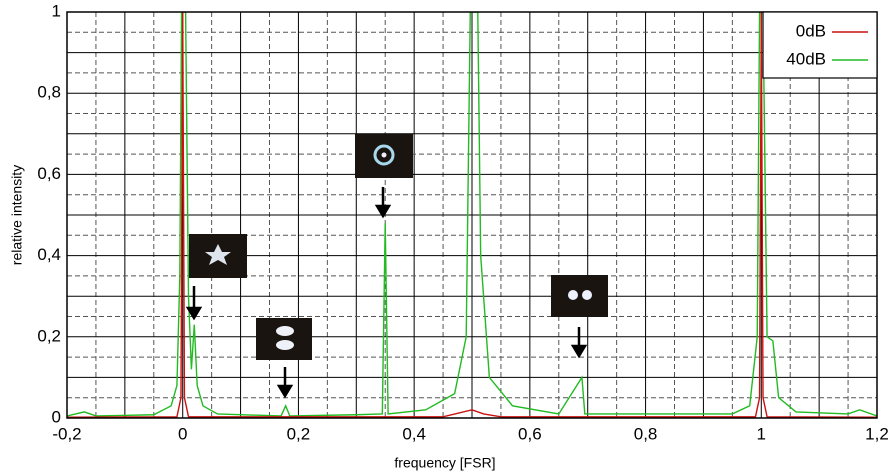 This screenshot has width=890, height=475. Describe the element at coordinates (56, 10) in the screenshot. I see `y-tick-label: 1` at that location.